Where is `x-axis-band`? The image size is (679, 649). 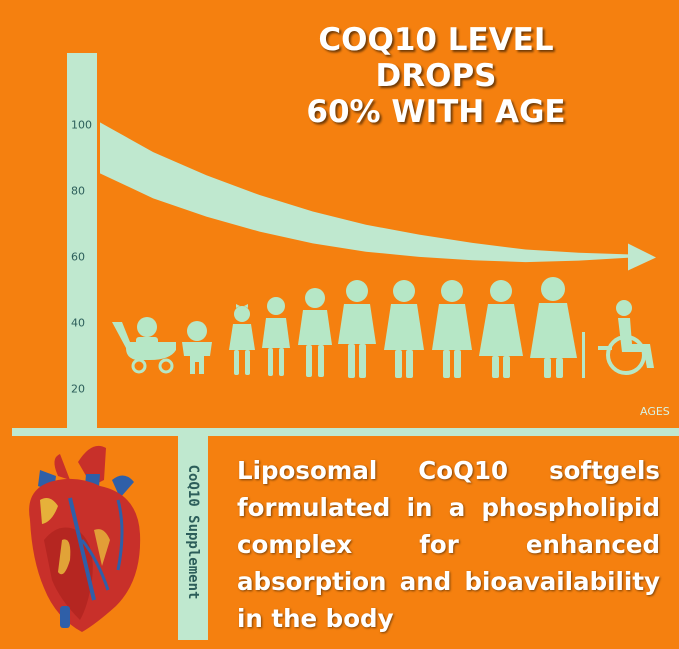
x-axis-band is located at coordinates (345, 432).